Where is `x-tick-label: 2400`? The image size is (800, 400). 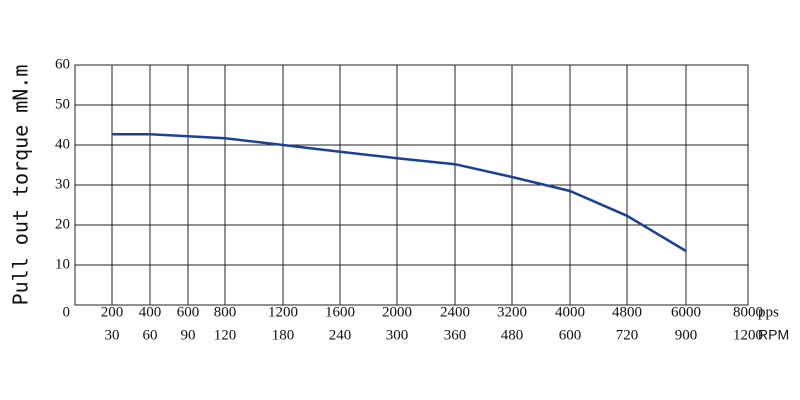 x-tick-label: 2400 is located at coordinates (455, 312).